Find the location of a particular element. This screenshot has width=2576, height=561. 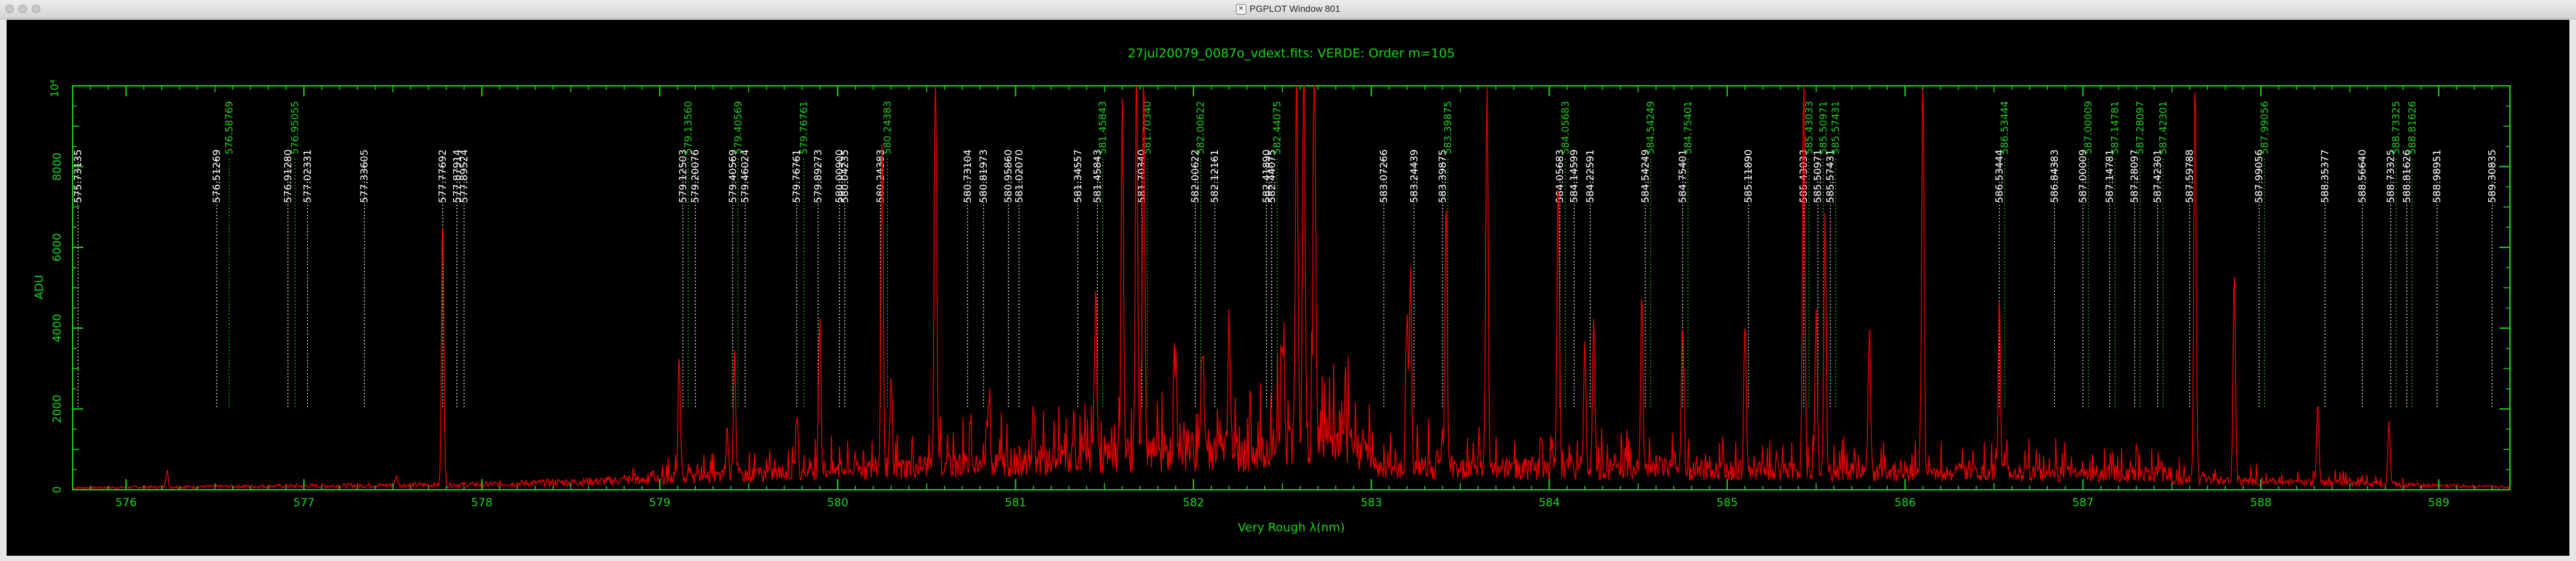

x-tick-label: 587 is located at coordinates (2082, 503).